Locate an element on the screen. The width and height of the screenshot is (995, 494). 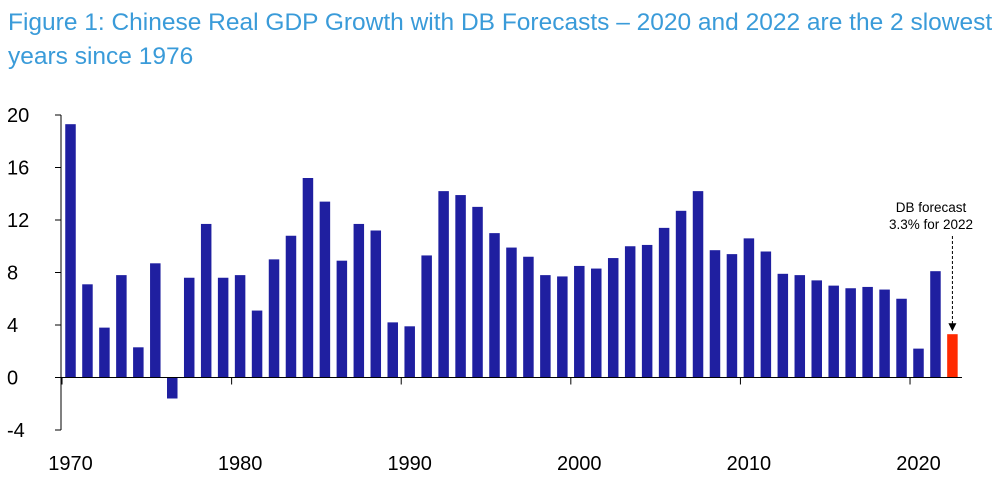
y-tick-label: 12 is located at coordinates (18, 221).